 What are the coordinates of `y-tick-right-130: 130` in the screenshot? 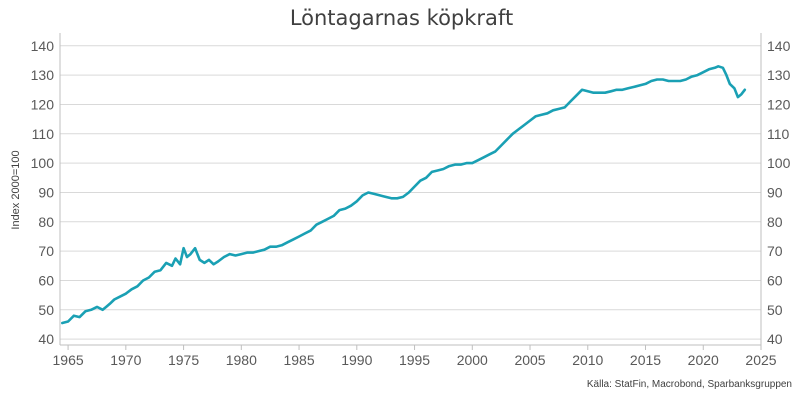 It's located at (779, 75).